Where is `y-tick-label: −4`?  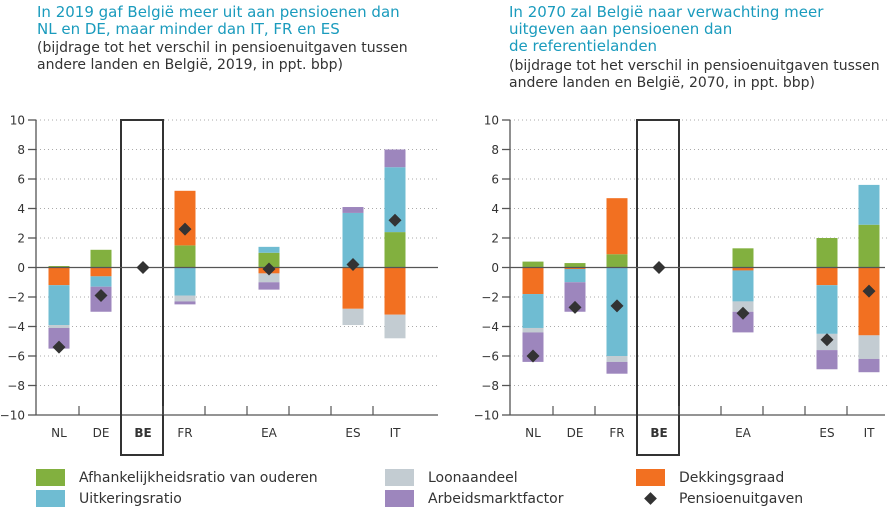
y-tick-label: −4 is located at coordinates (16, 327).